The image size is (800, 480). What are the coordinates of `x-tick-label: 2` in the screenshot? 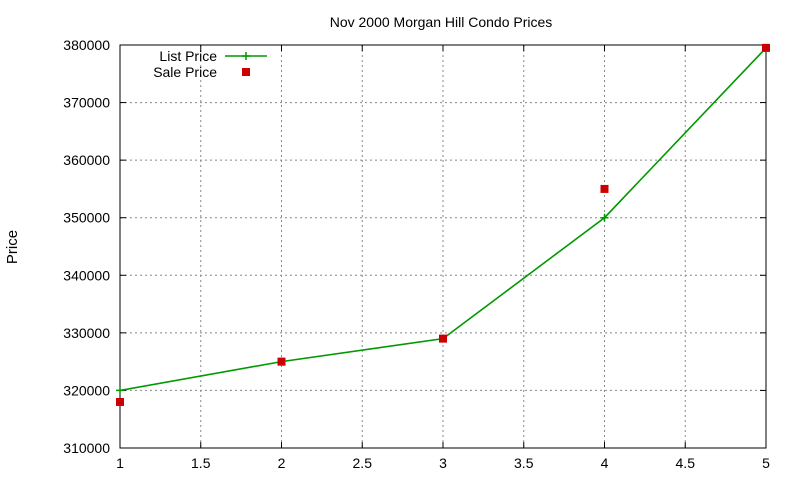 It's located at (282, 463).